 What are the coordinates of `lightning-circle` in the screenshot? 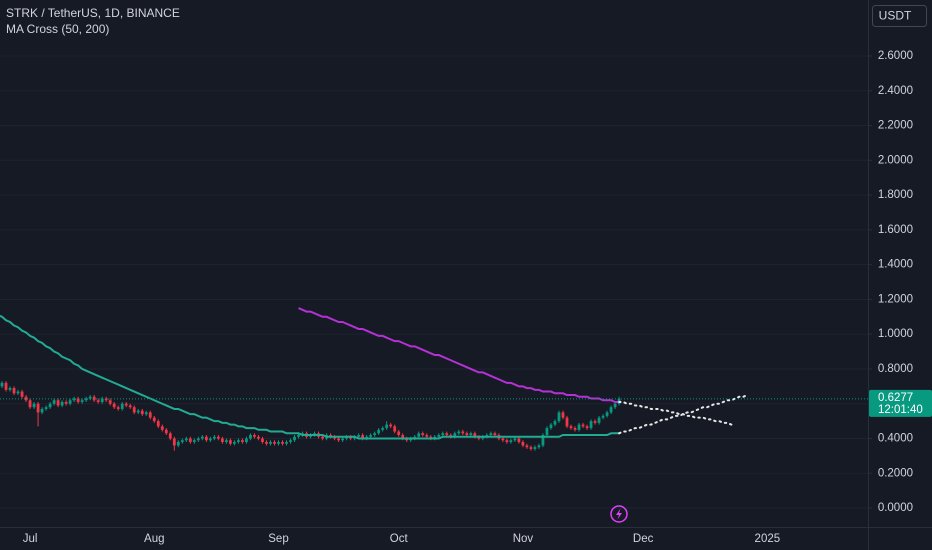 It's located at (619, 514).